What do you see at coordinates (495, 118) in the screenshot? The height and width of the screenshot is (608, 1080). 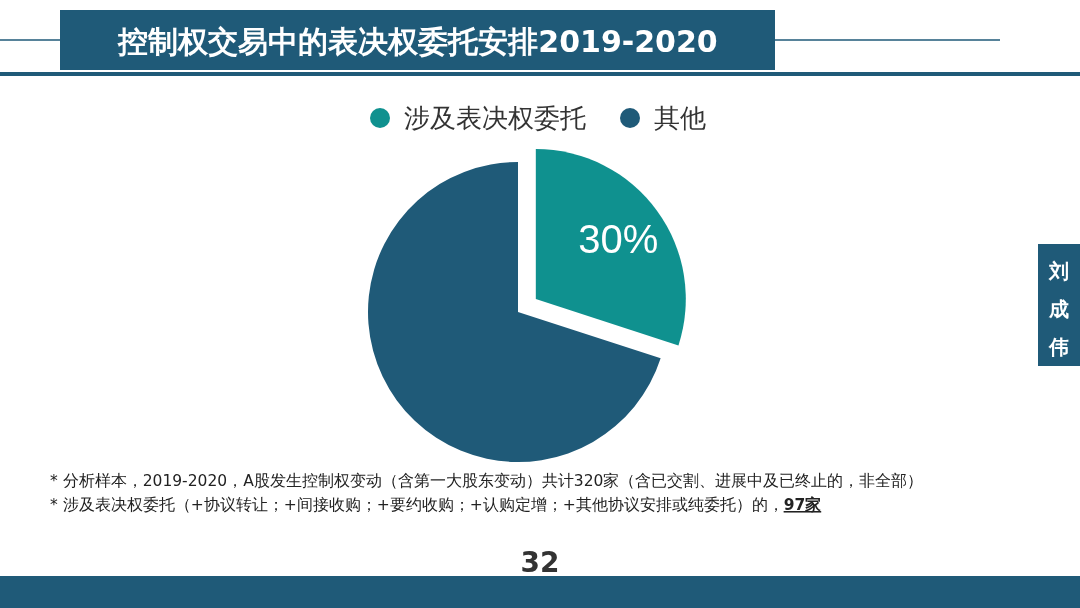 I see `legend-label: 涉及表决权委托` at bounding box center [495, 118].